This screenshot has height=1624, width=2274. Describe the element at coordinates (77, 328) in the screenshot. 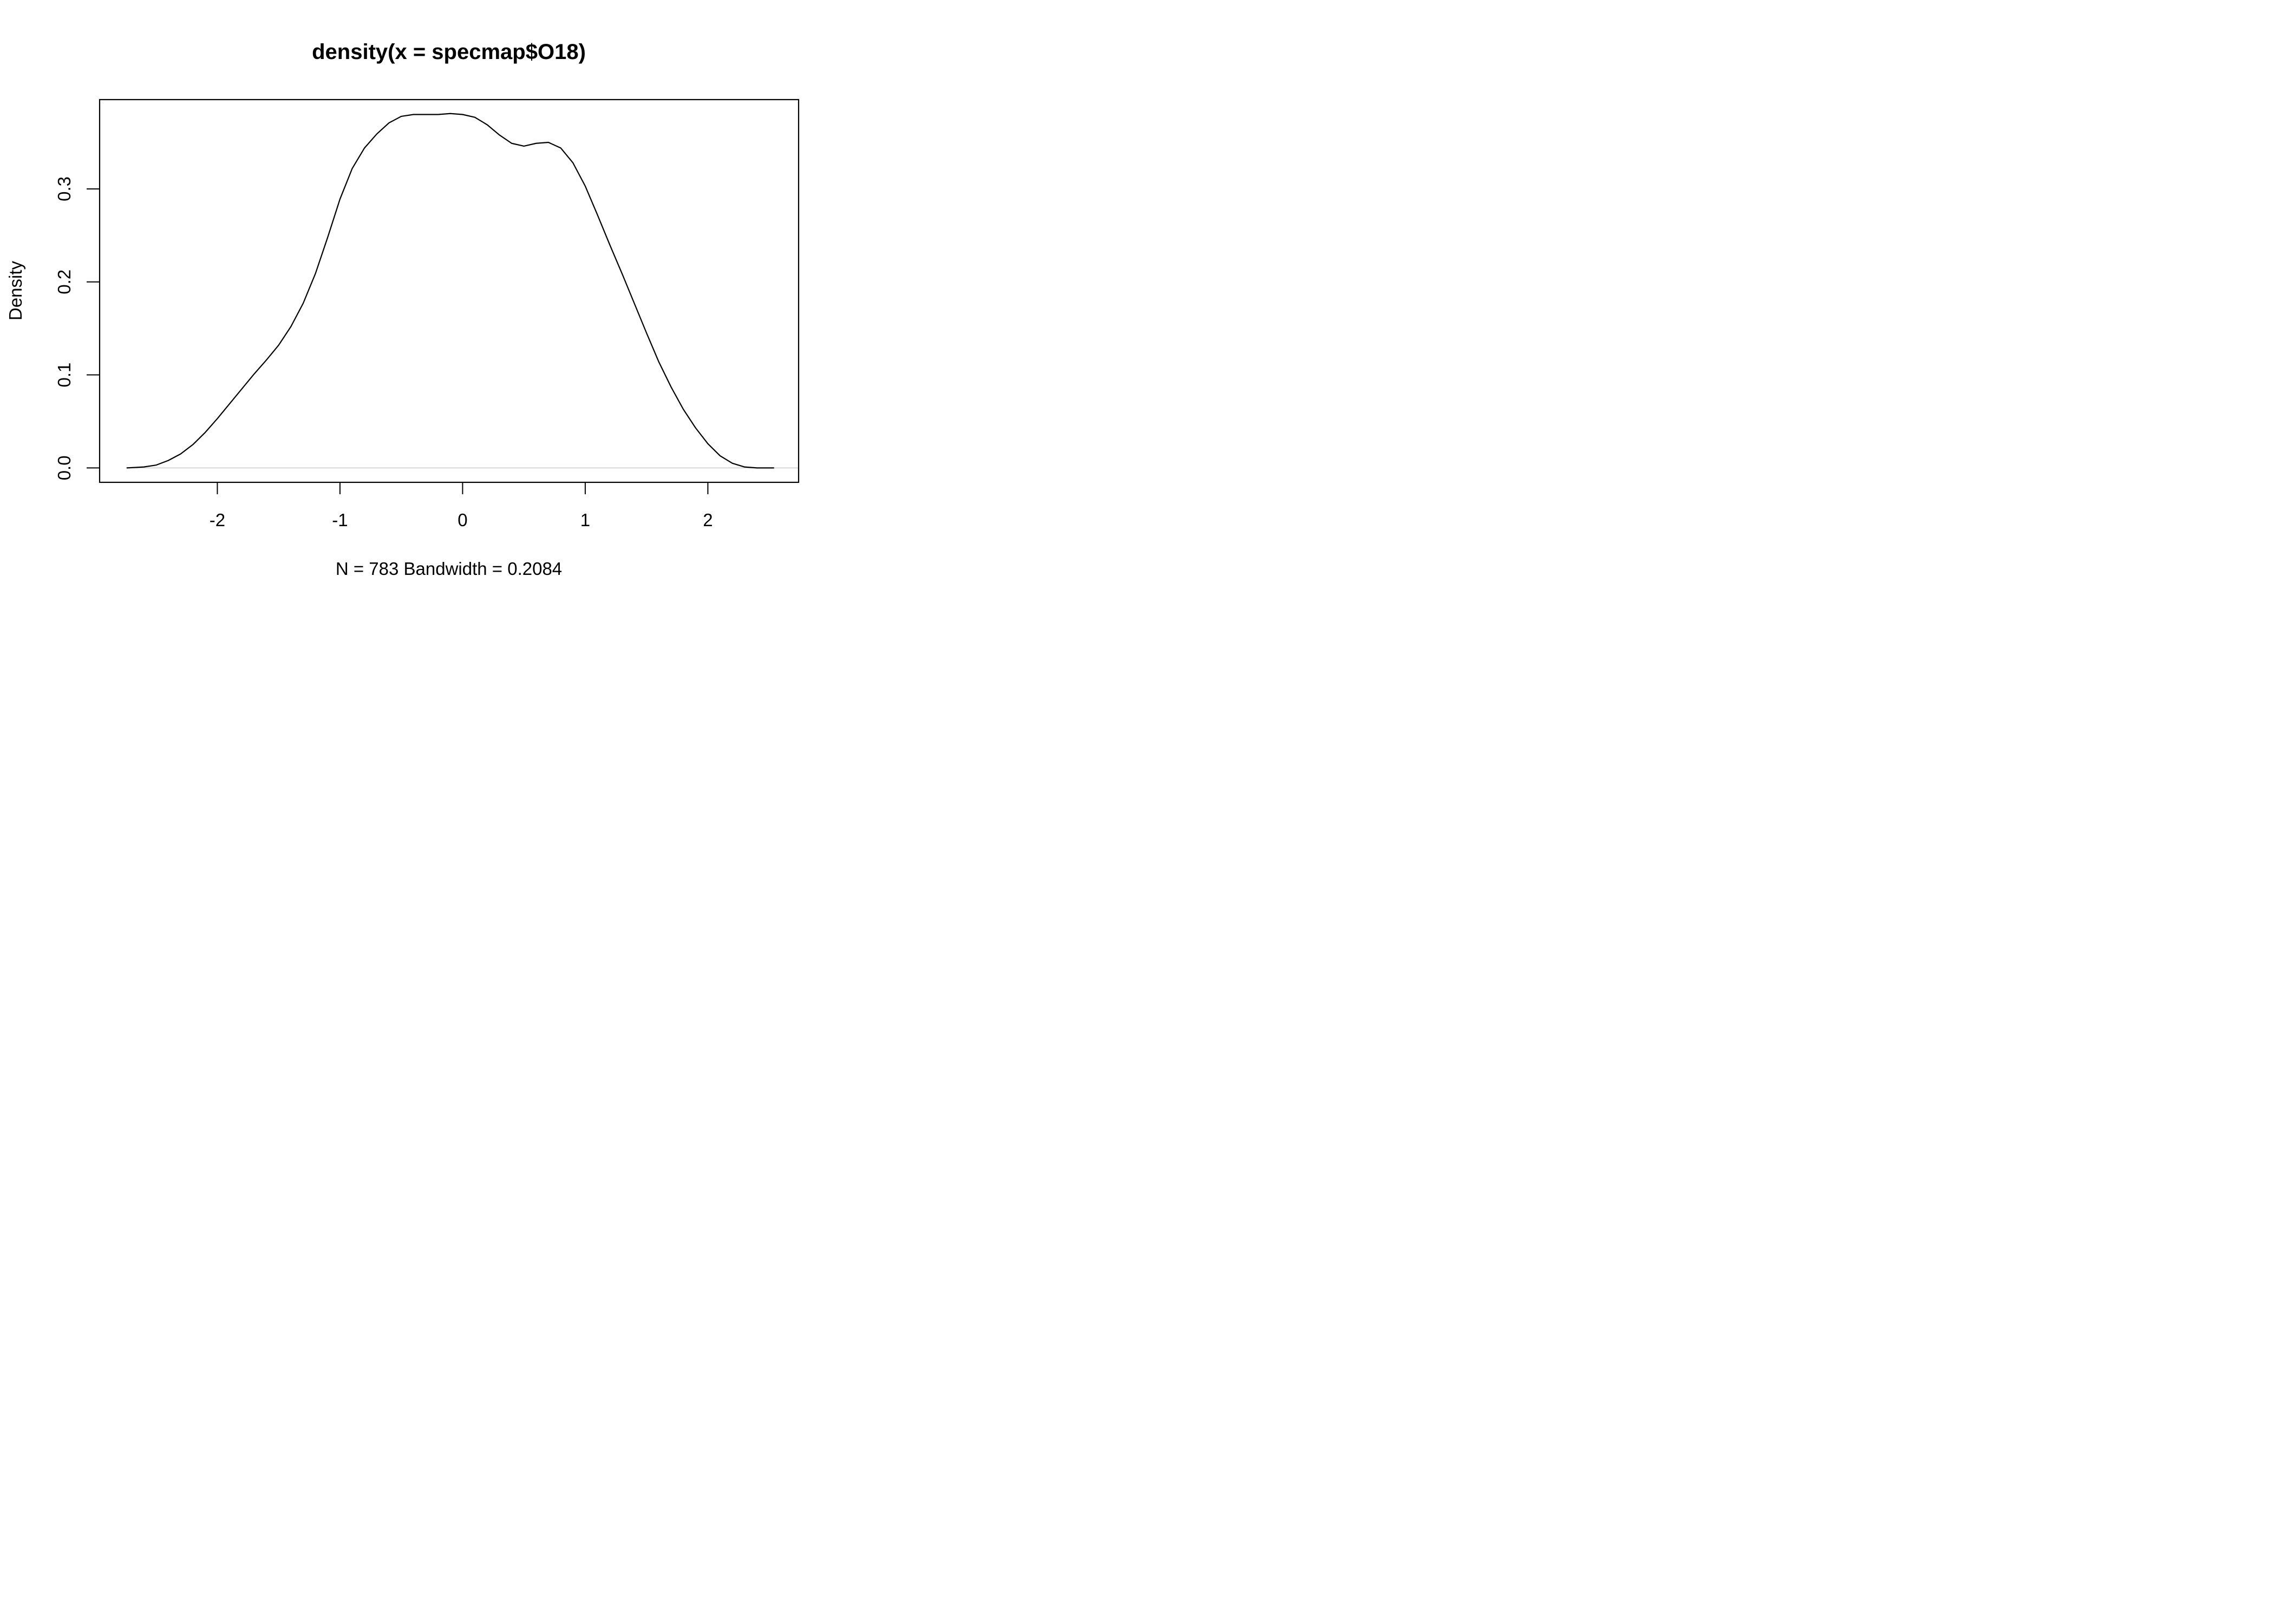

I see `y-axis: 0.0 0.1 0.2 0.3` at that location.